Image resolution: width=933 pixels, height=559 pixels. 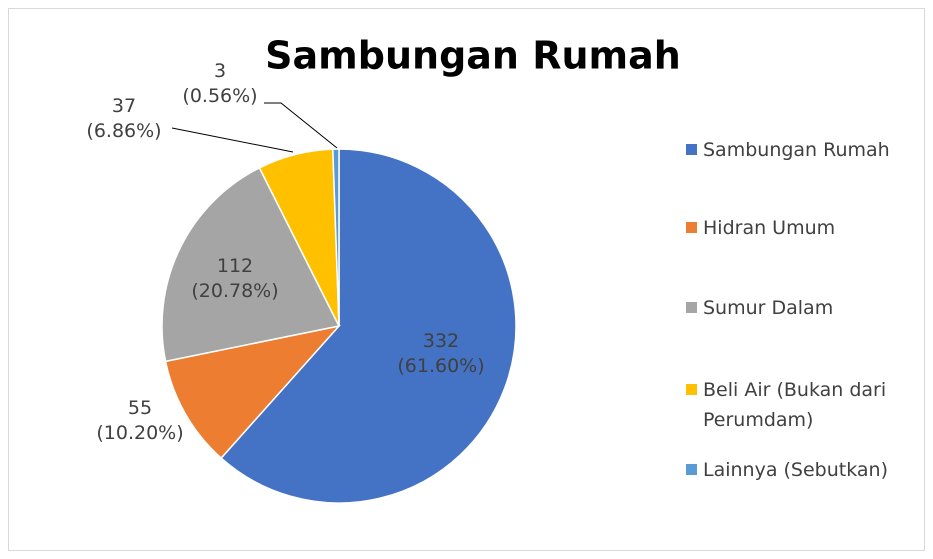 What do you see at coordinates (234, 278) in the screenshot?
I see `data-label: 112 (20.78%)` at bounding box center [234, 278].